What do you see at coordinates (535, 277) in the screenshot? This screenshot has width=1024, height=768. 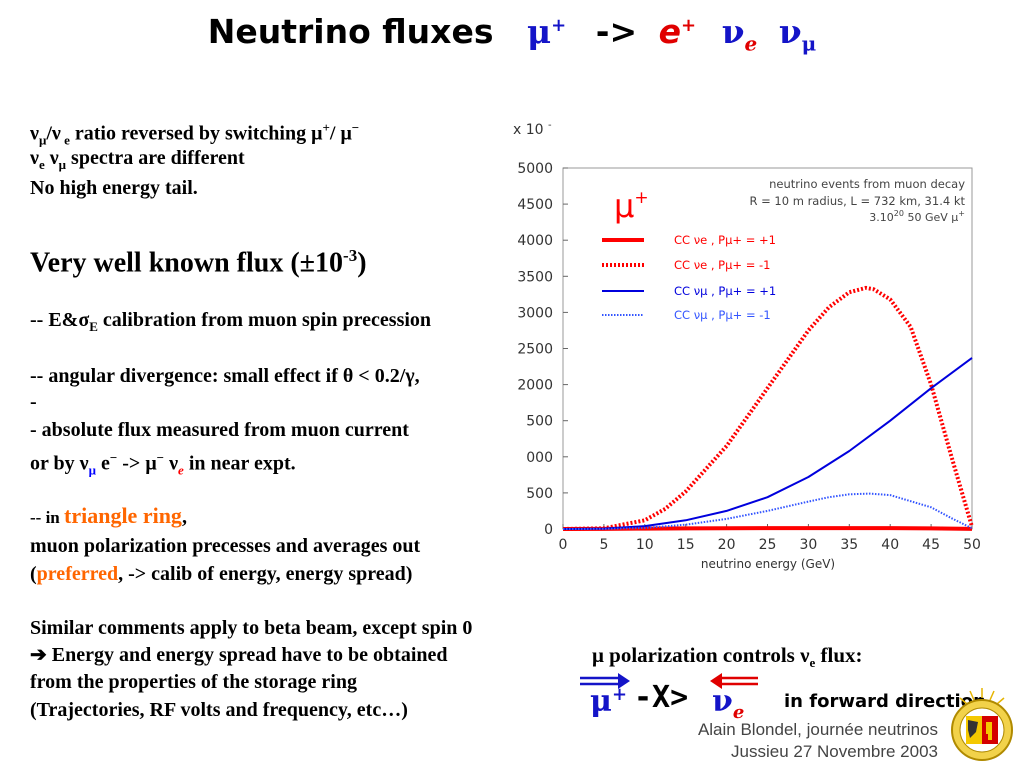 I see `y-tick-label: 3500` at bounding box center [535, 277].